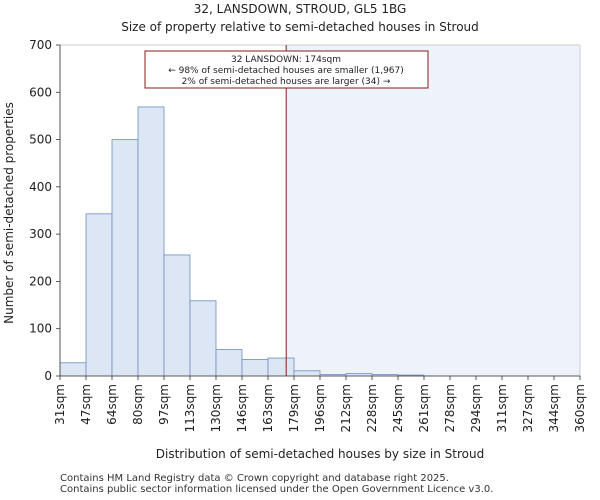  I want to click on y-axis-label: Number of semi-detached properties, so click(9, 213).